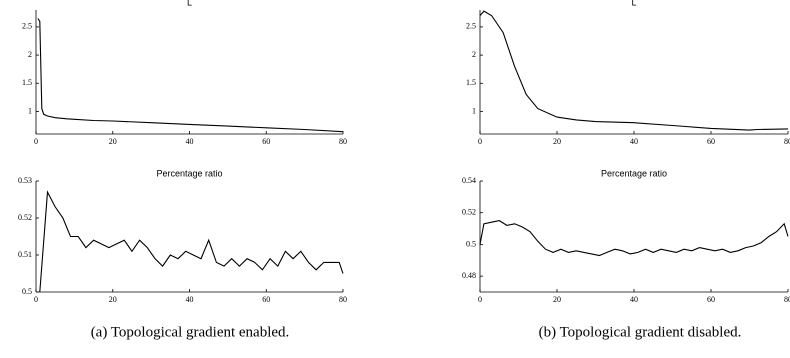  Describe the element at coordinates (190, 332) in the screenshot. I see `caption: (a) Topological gradient enabled.` at that location.